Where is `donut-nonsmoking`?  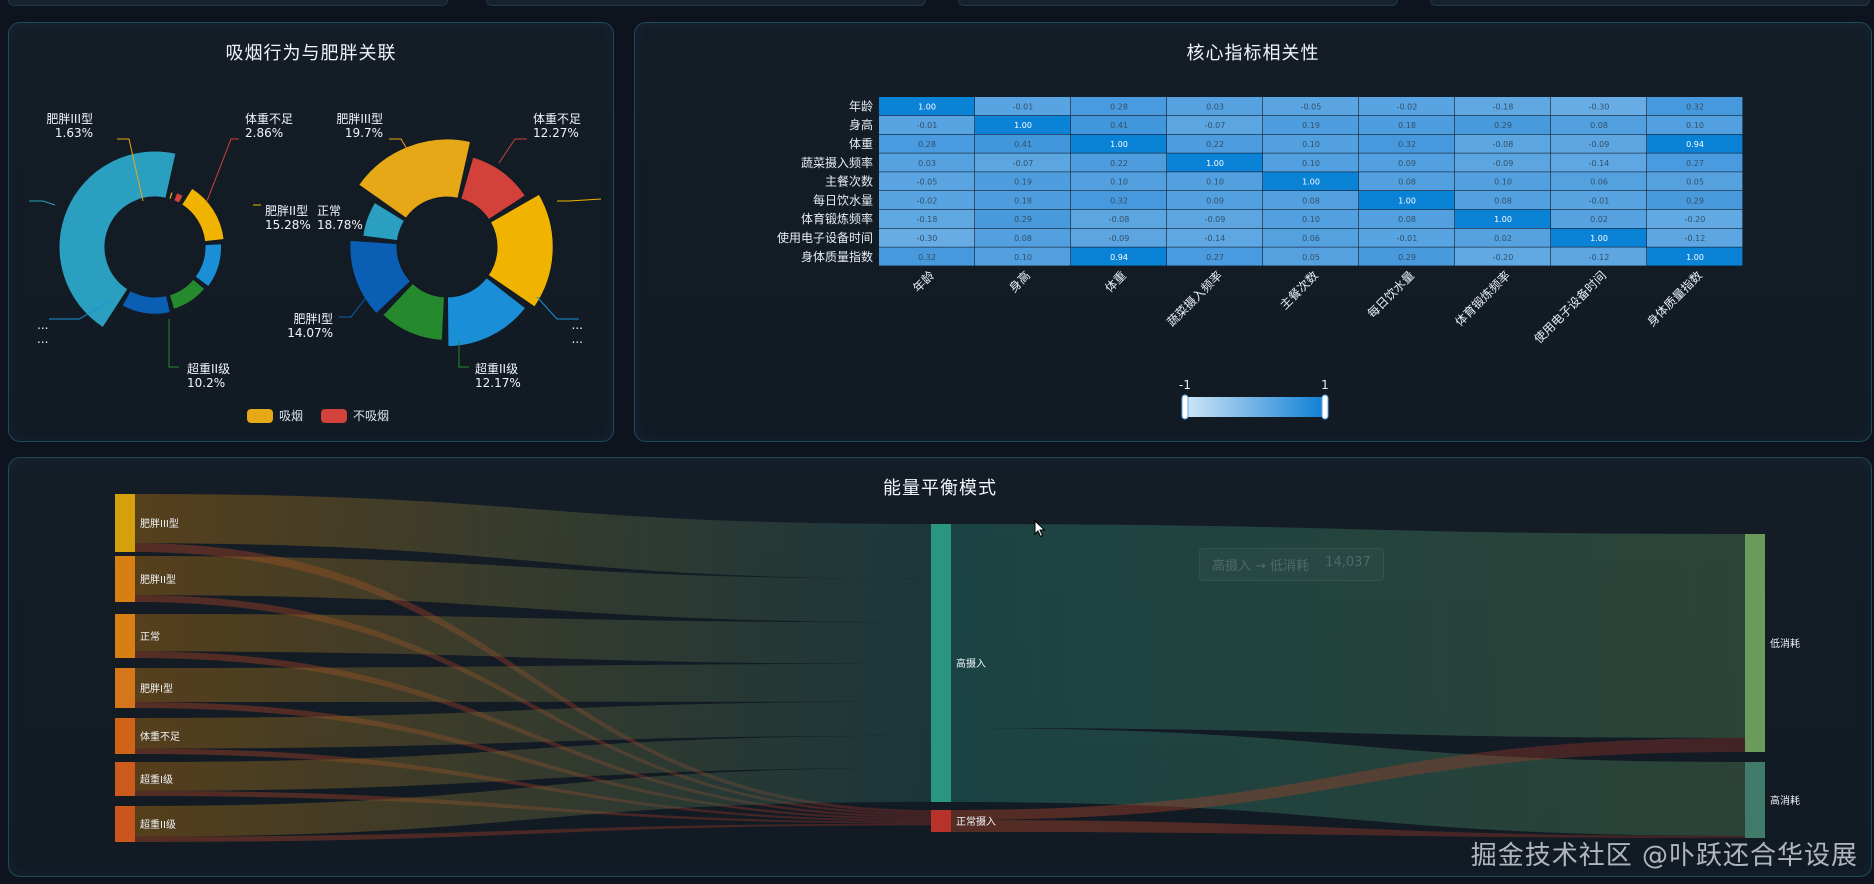
donut-nonsmoking is located at coordinates (451, 243).